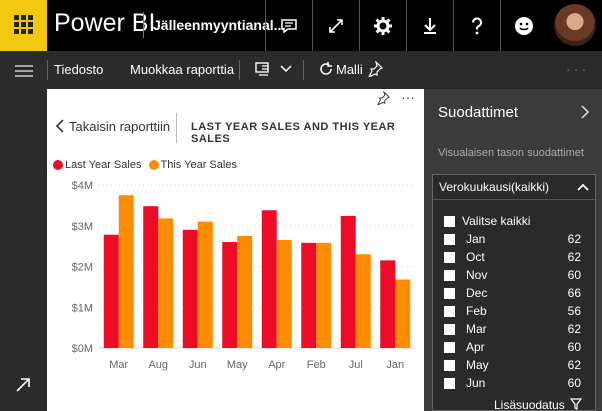 The height and width of the screenshot is (411, 602). I want to click on expand-arrow-icon, so click(23, 385).